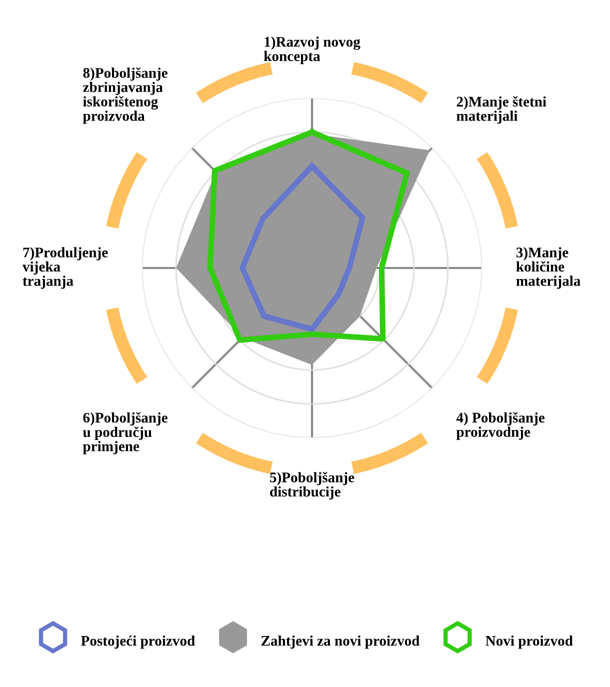  I want to click on spoke-label: 4) Poboljšanje proizvodnje, so click(500, 426).